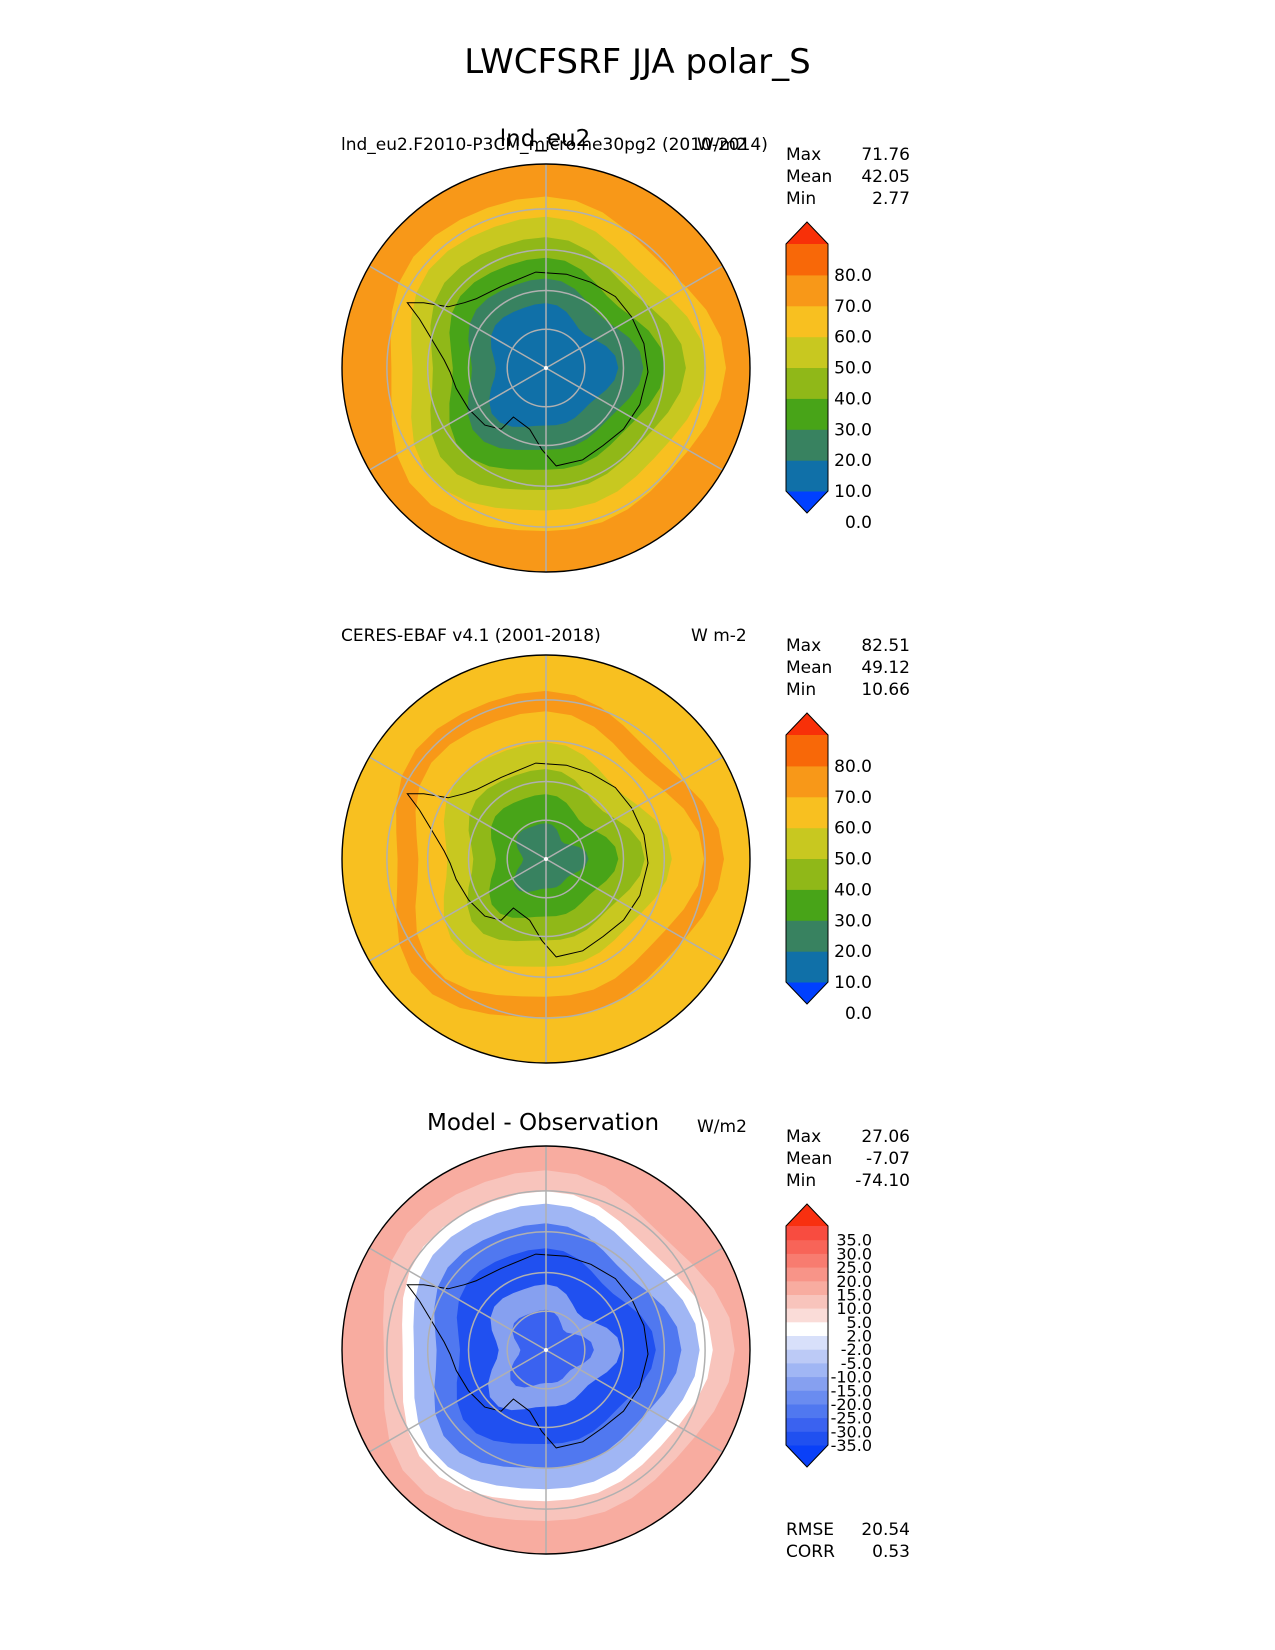 Image resolution: width=1275 pixels, height=1650 pixels. Describe the element at coordinates (858, 523) in the screenshot. I see `panel1-colorbar-tick-label: 0.0` at that location.